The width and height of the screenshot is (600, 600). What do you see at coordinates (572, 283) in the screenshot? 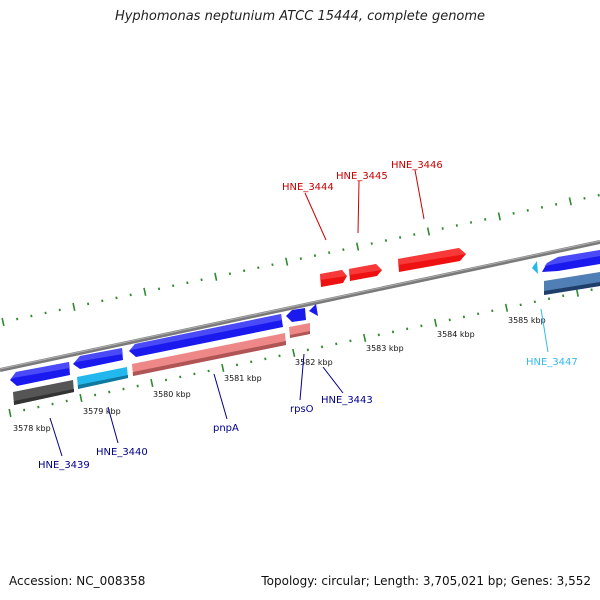
I see `gene-right-steel` at bounding box center [572, 283].